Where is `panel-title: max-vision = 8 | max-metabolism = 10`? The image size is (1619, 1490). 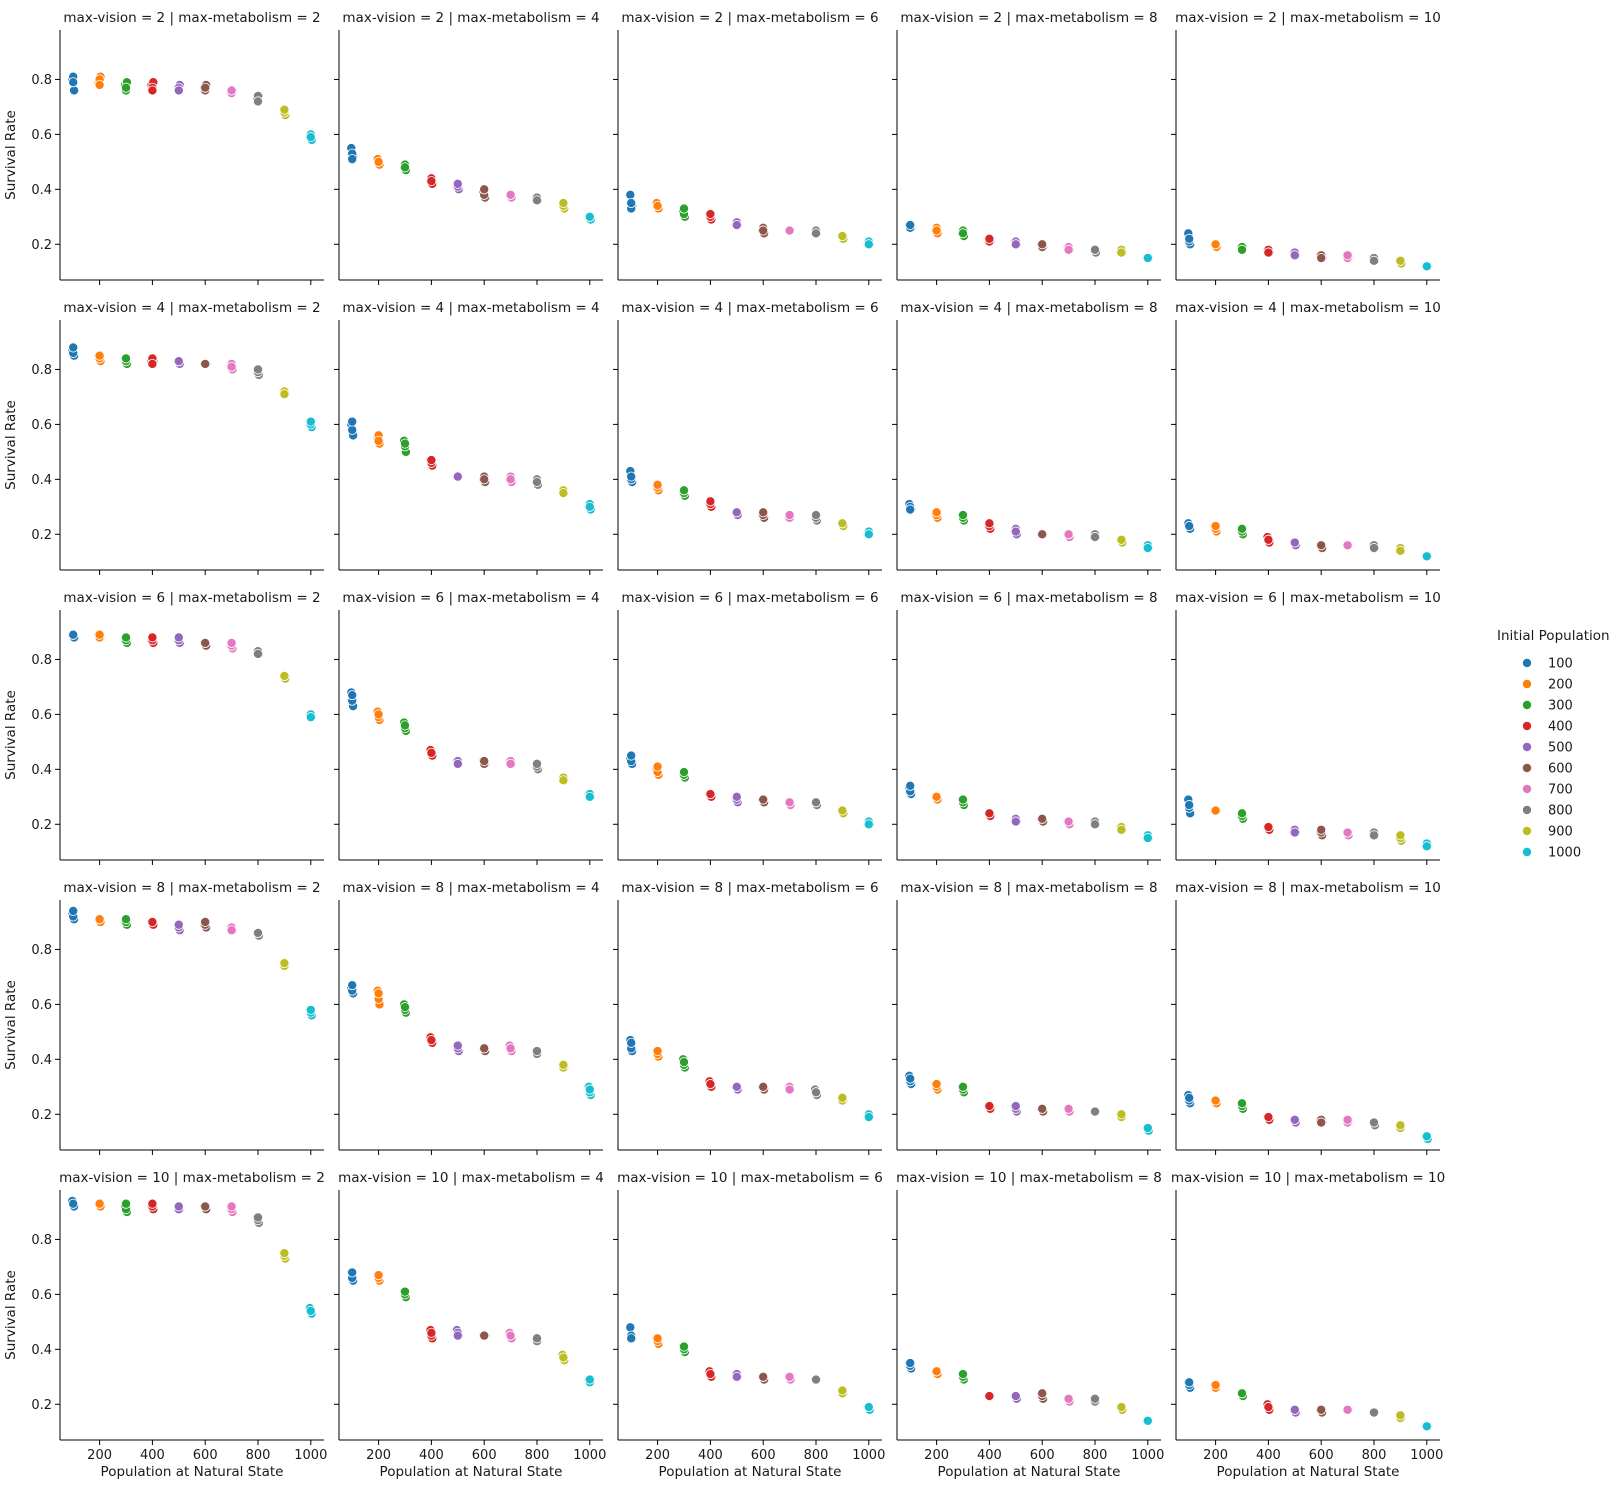 panel-title: max-vision = 8 | max-metabolism = 10 is located at coordinates (1308, 888).